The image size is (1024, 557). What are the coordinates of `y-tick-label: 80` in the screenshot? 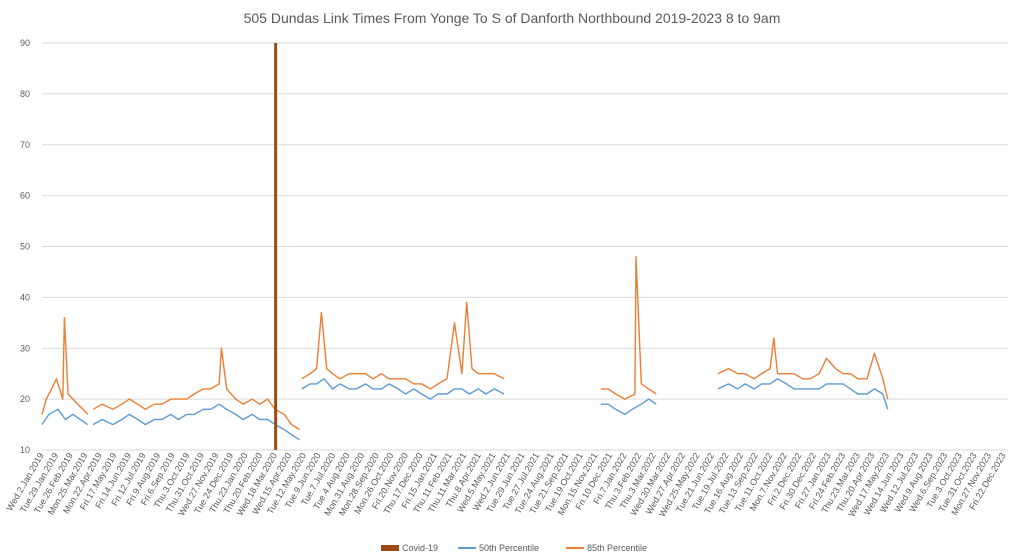 It's located at (25, 94).